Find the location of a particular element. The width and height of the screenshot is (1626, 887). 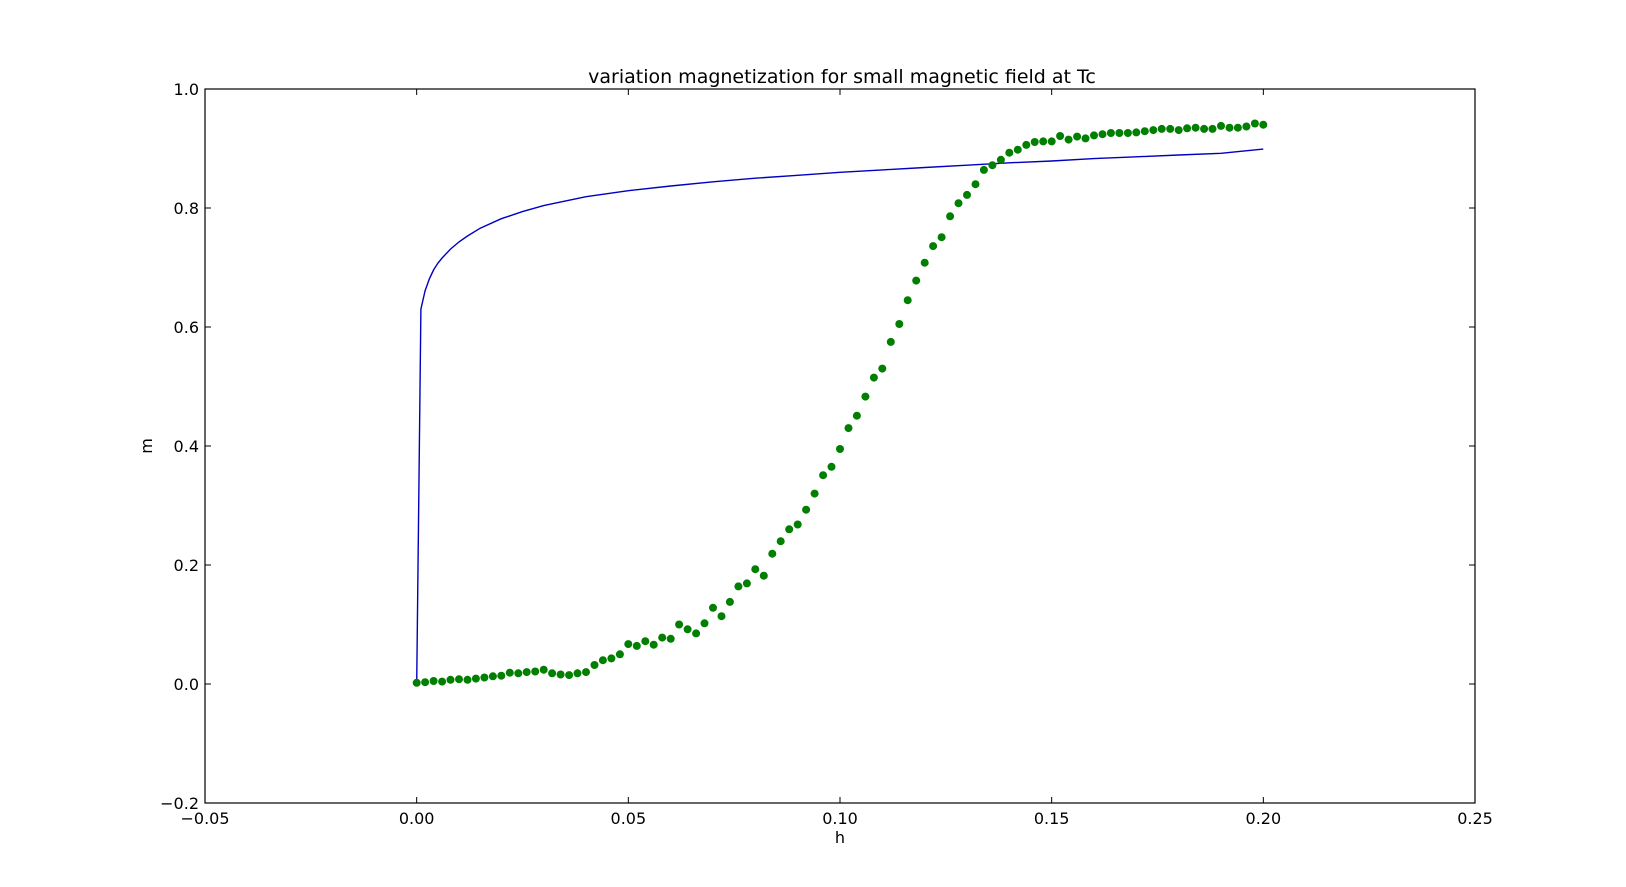

x-tick-label: 0.10 is located at coordinates (840, 818).